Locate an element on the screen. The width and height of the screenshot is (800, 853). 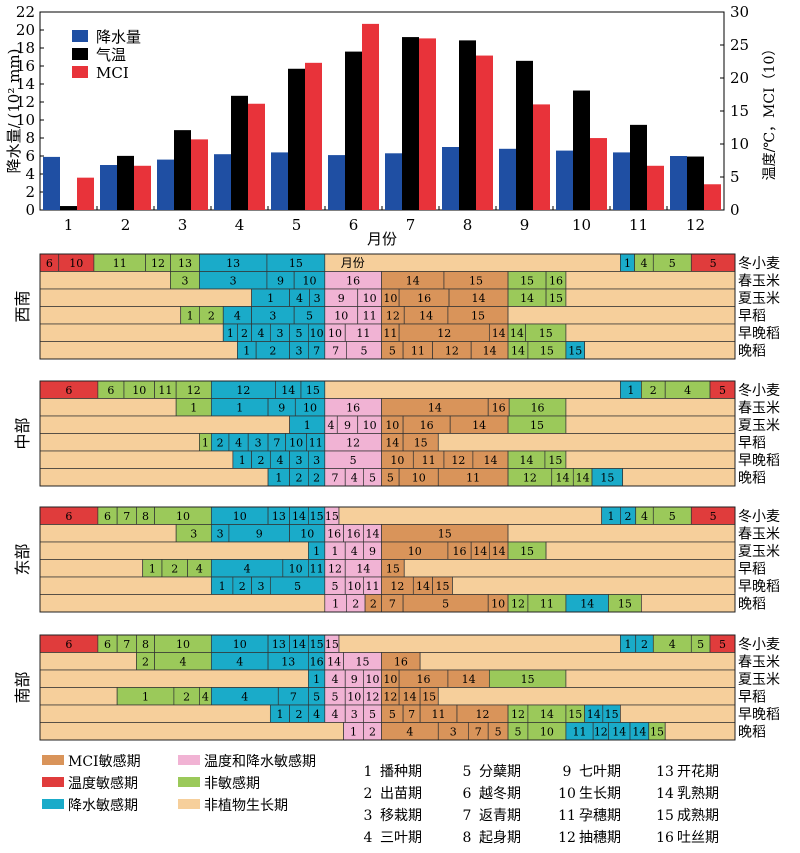
cell-label: 16 is located at coordinates (334, 534).